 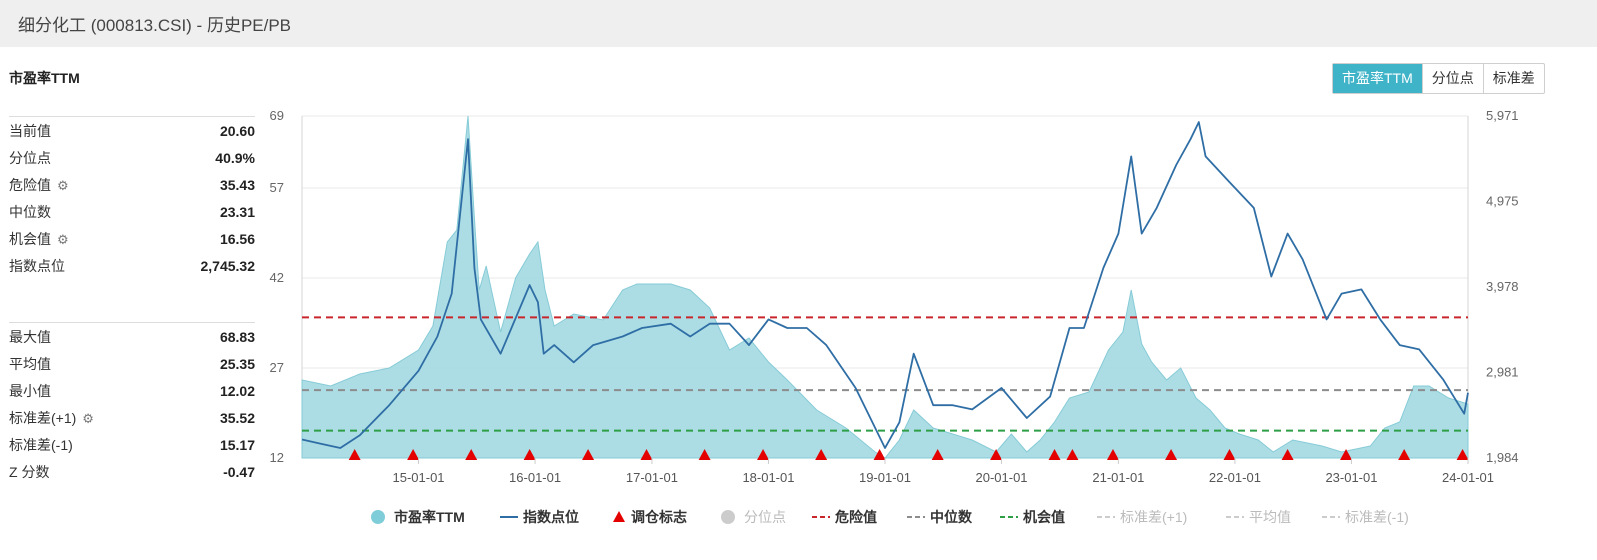 I want to click on stat-label-text: 机会值, so click(x=30, y=239).